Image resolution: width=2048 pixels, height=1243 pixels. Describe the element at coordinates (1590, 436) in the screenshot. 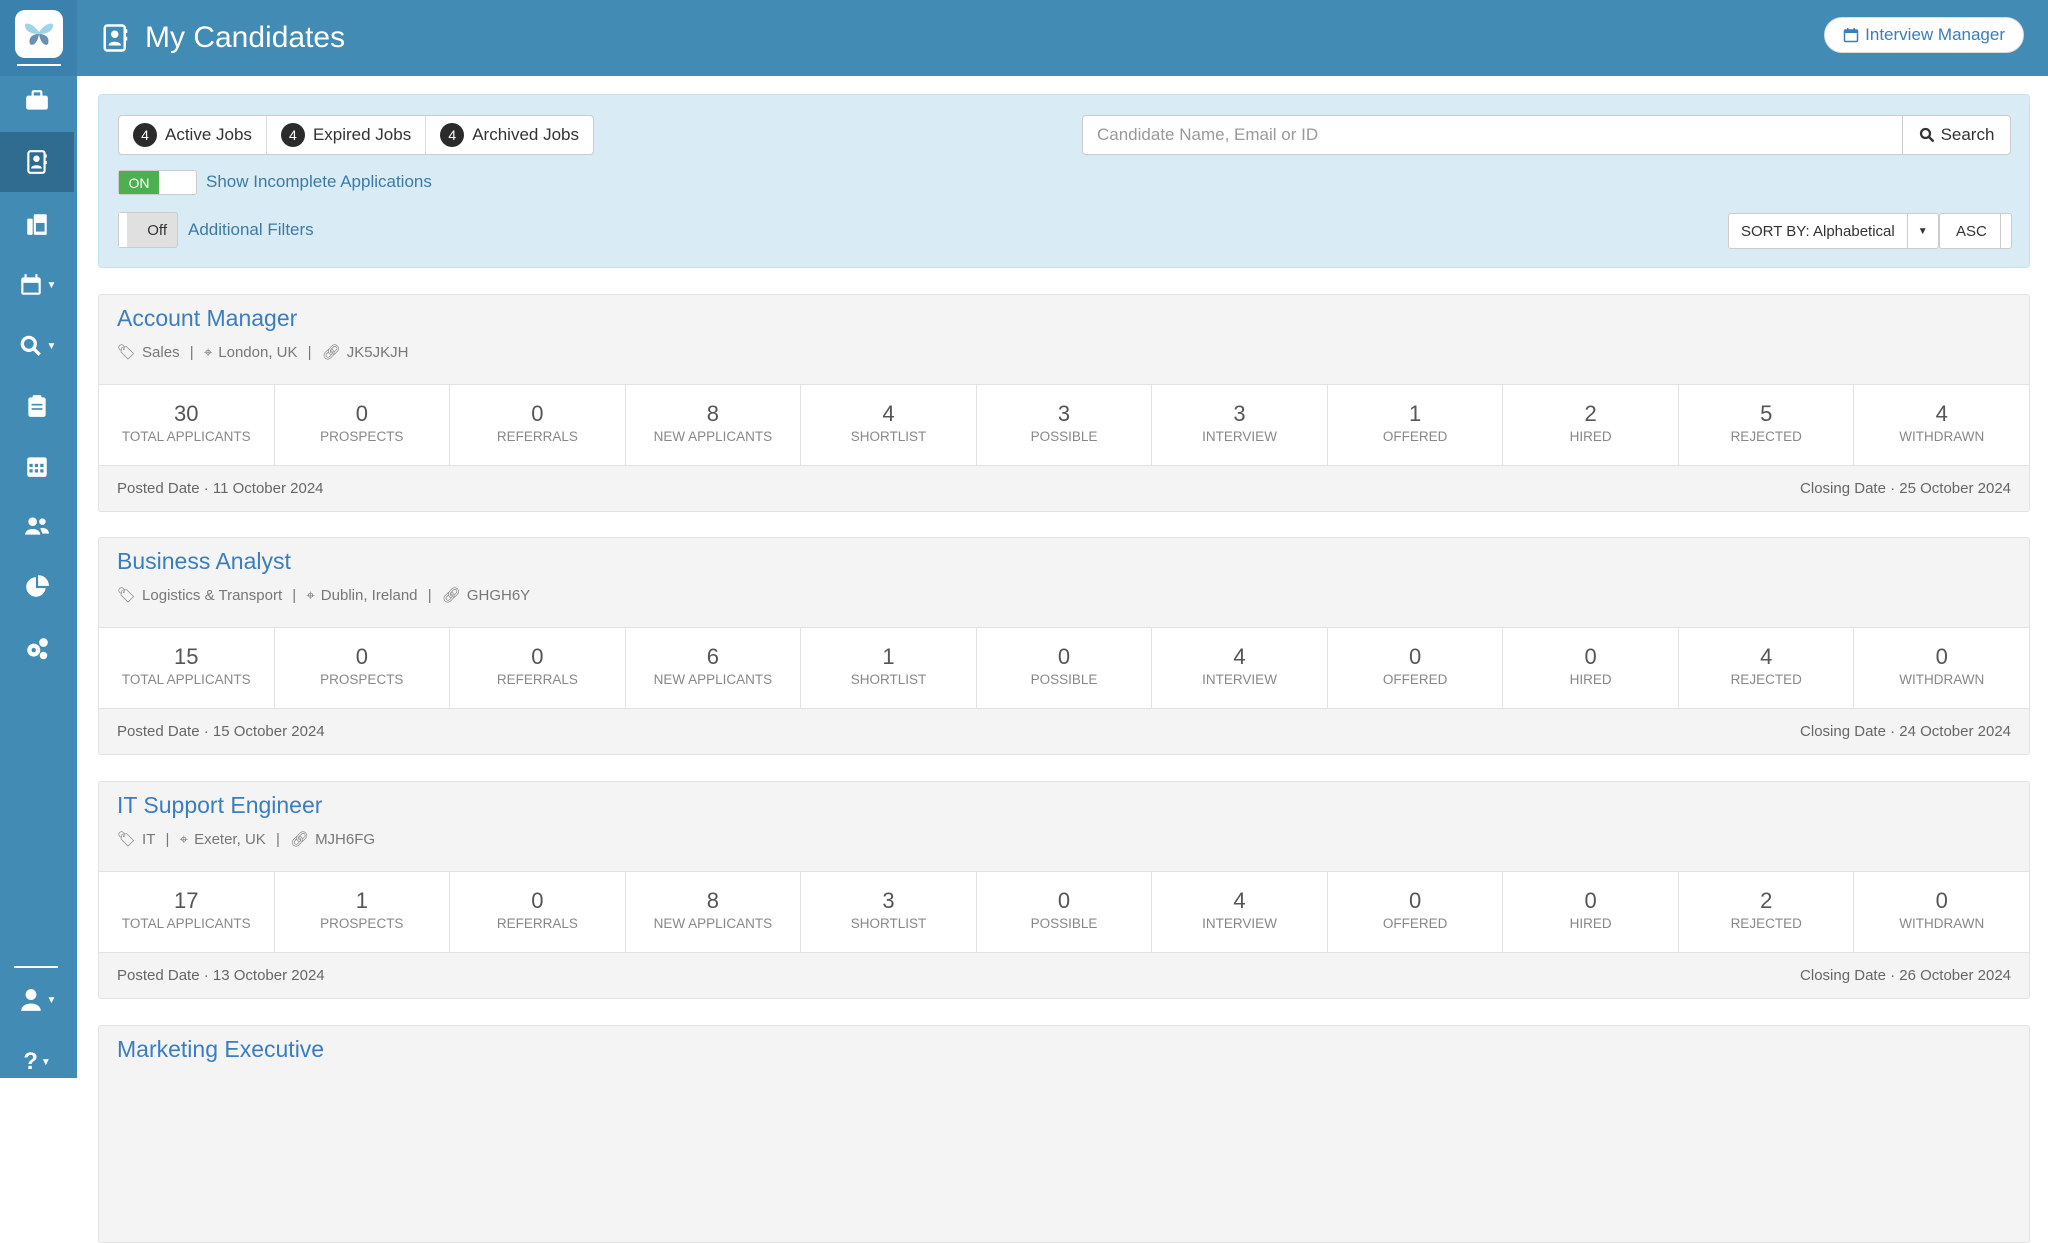

I see `stat-label: HIRED` at that location.